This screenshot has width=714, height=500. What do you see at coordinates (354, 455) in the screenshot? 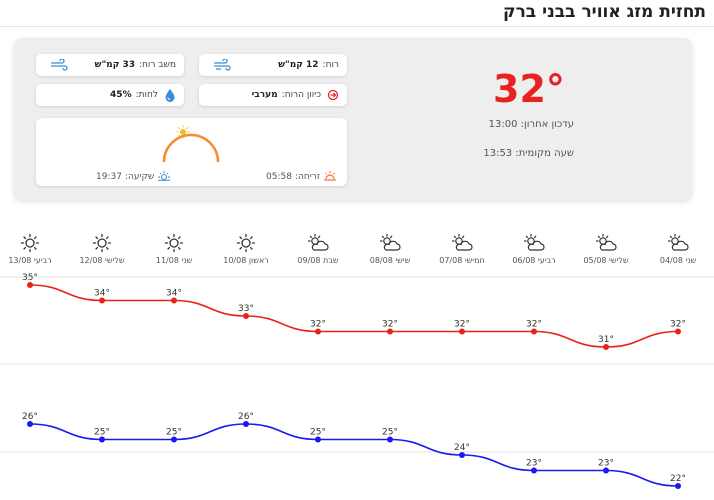
I see `low-temperature-line` at bounding box center [354, 455].